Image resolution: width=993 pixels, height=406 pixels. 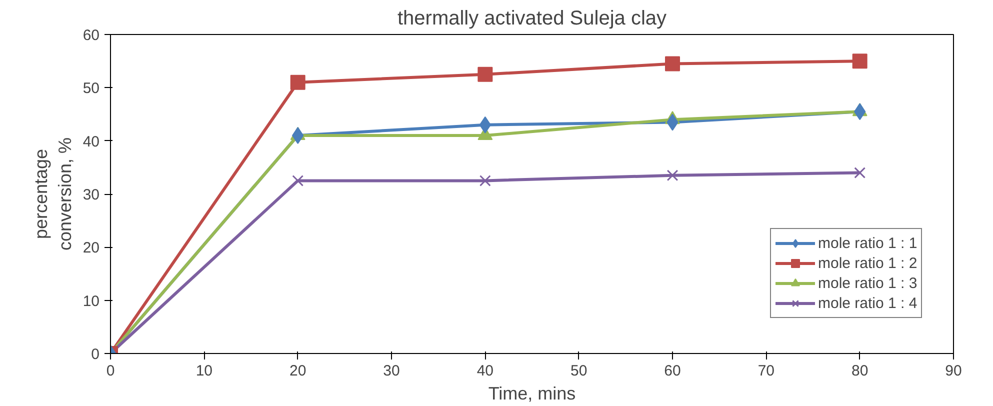 What do you see at coordinates (485, 371) in the screenshot?
I see `x-tick-label: 40` at bounding box center [485, 371].